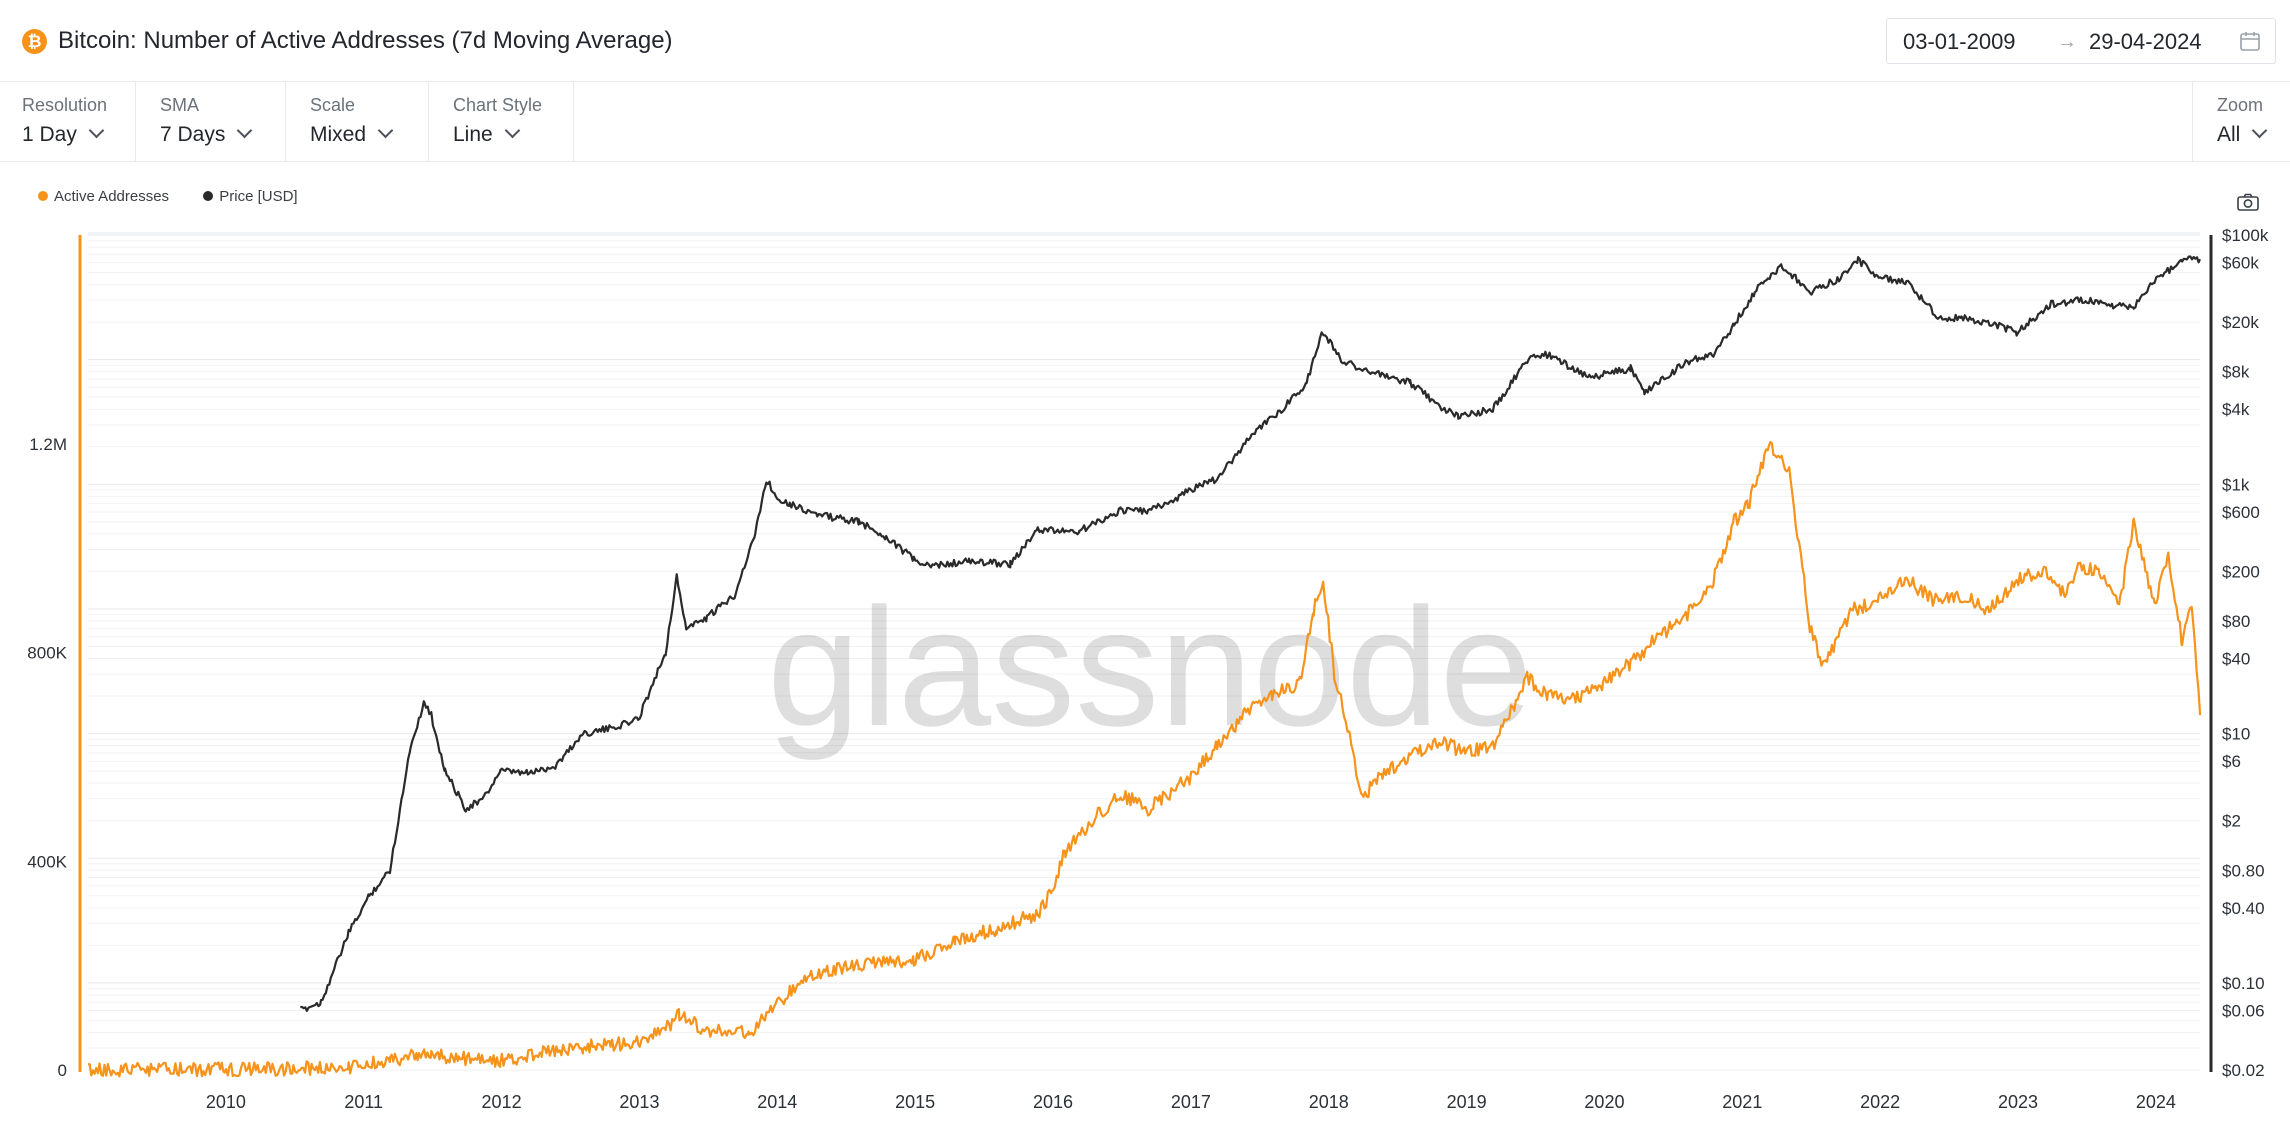  Describe the element at coordinates (2240, 105) in the screenshot. I see `zoom-label: Zoom` at that location.